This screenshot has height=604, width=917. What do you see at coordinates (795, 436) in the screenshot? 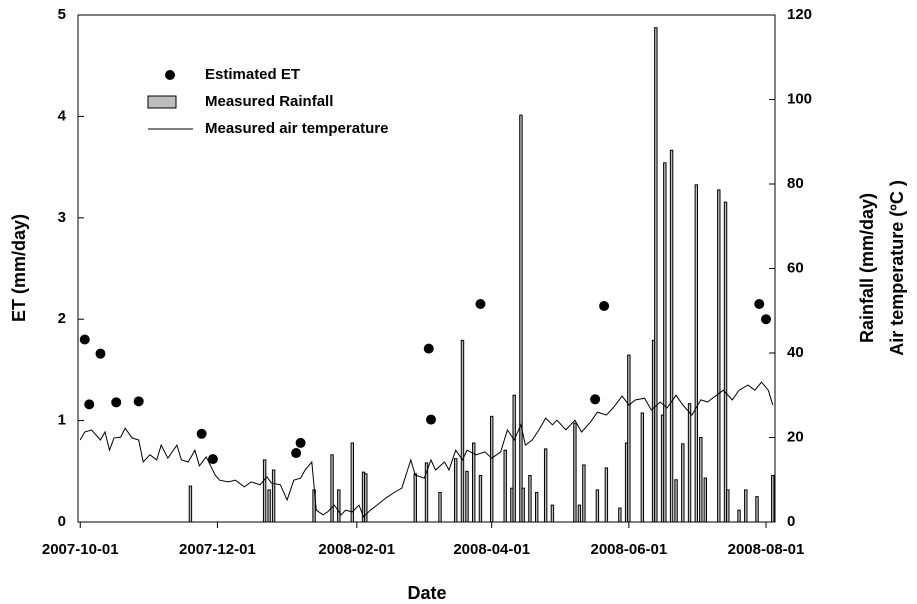
I see `y2-tick-label: 20` at bounding box center [795, 436].